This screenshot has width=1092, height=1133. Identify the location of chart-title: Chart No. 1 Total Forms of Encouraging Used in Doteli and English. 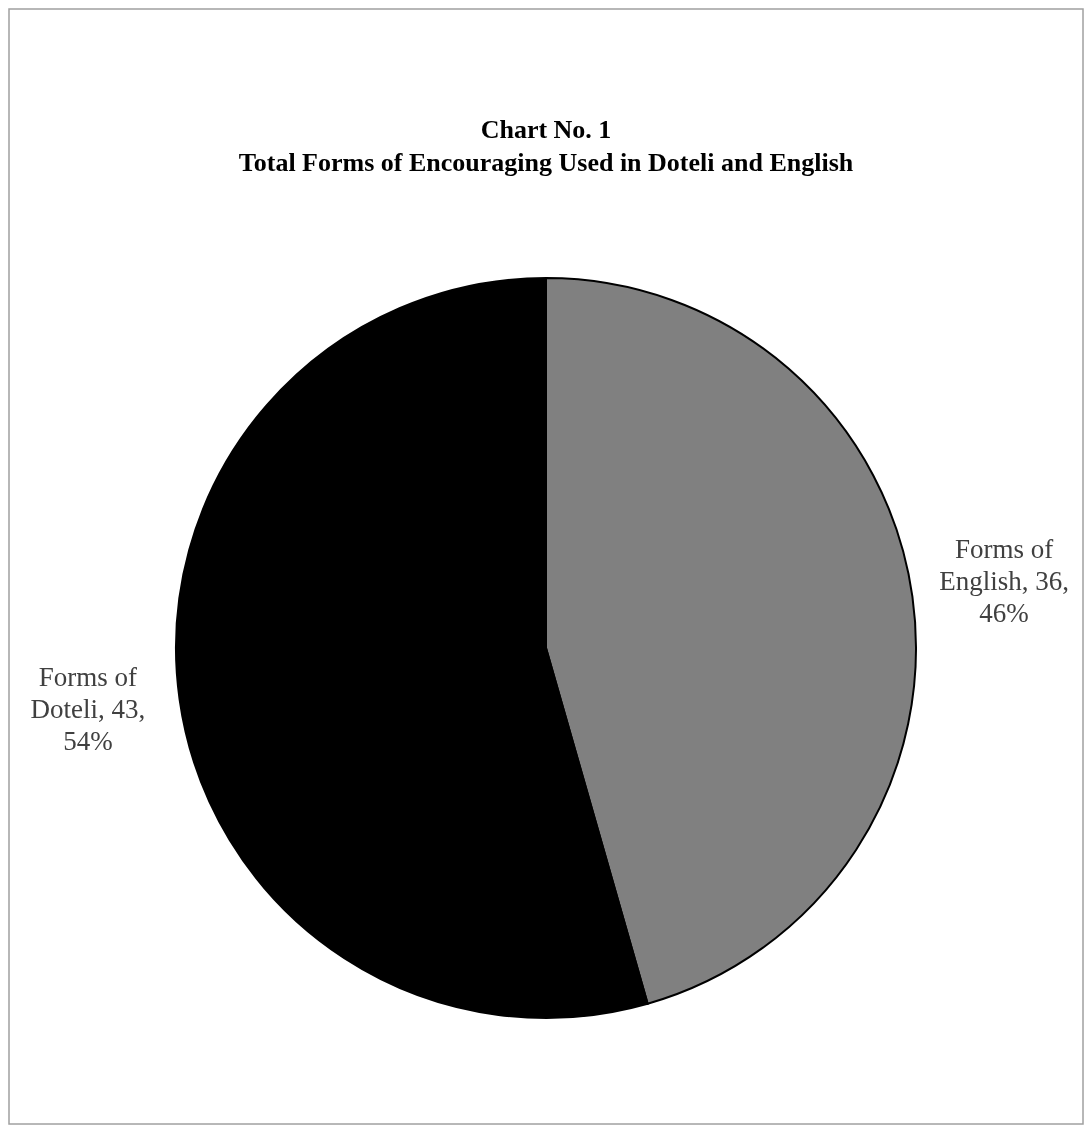
(546, 146).